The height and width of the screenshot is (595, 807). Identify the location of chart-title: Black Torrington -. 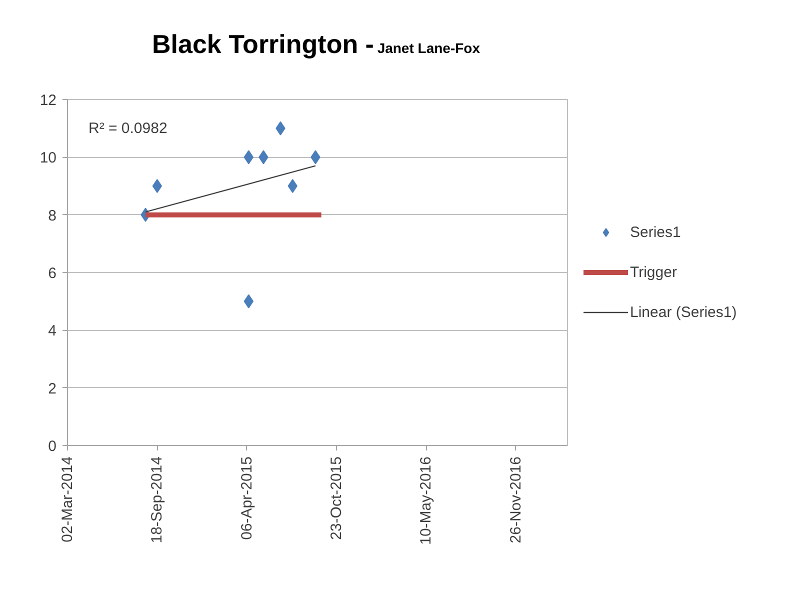
(263, 44).